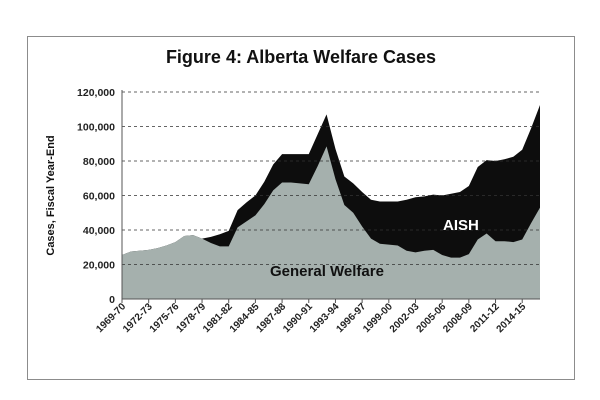  I want to click on y-axis-title: Cases, Fiscal Year-End, so click(51, 195).